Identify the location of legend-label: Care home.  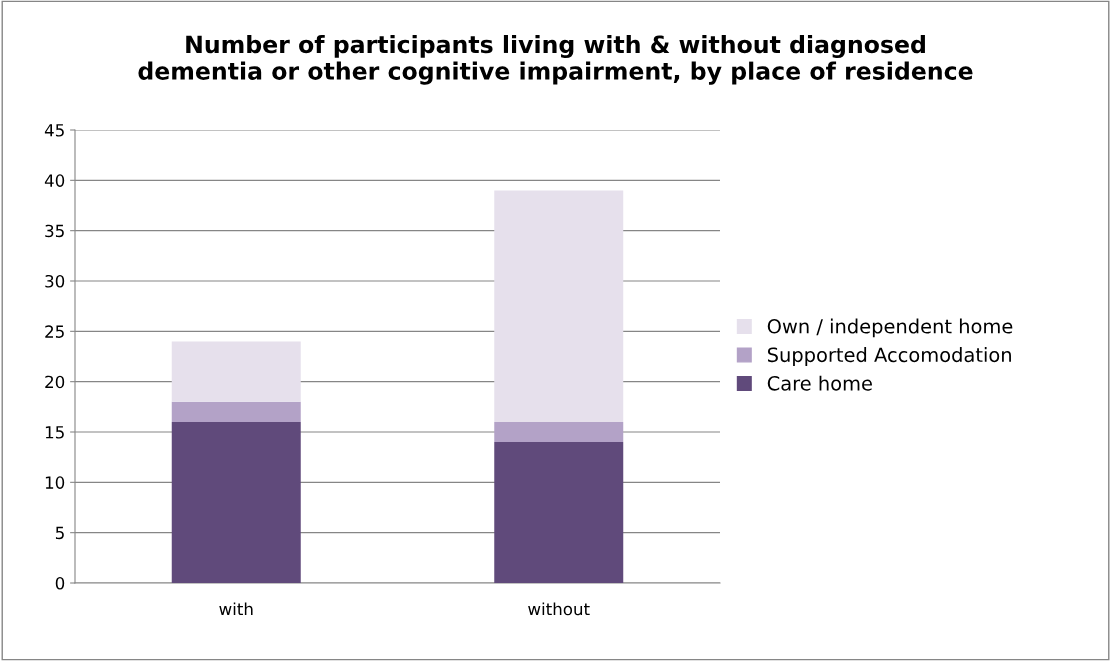
(819, 383).